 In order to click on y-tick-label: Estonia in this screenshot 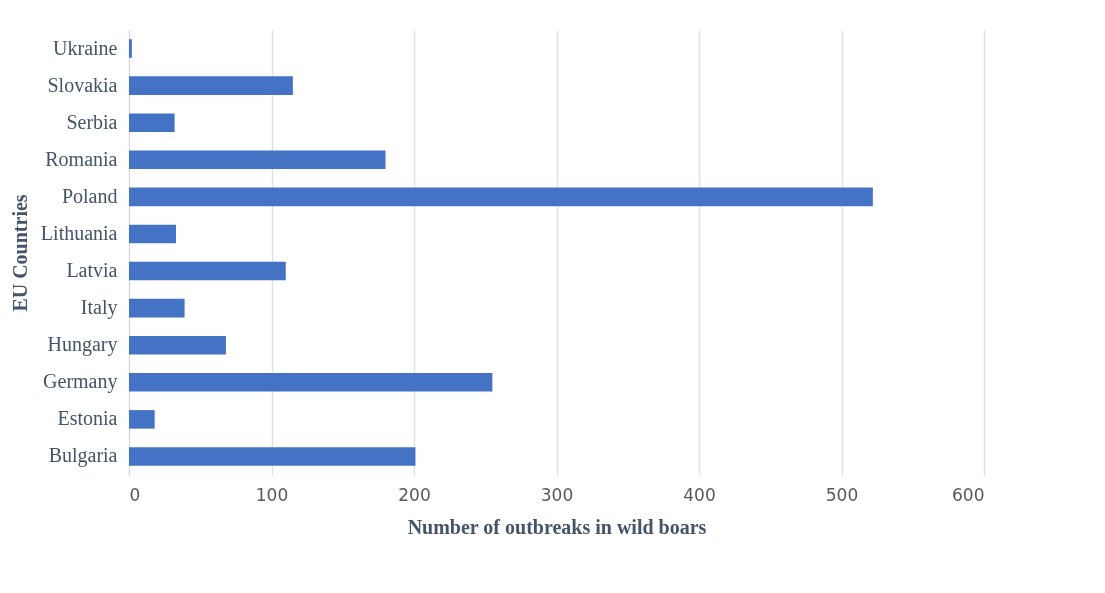, I will do `click(87, 418)`.